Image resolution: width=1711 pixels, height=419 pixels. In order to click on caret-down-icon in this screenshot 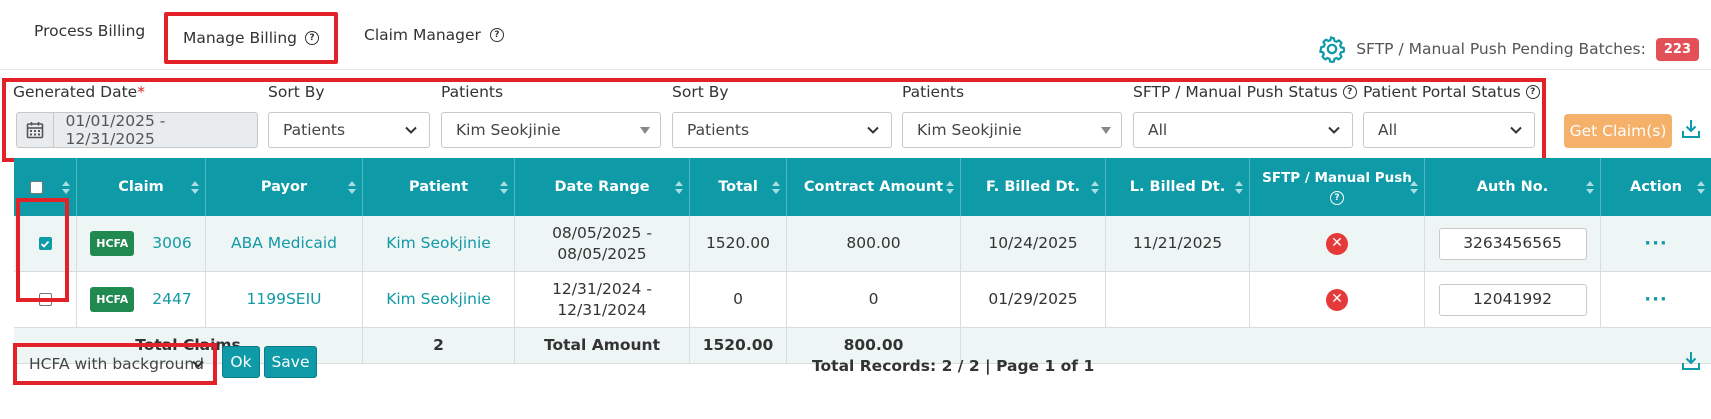, I will do `click(645, 130)`.